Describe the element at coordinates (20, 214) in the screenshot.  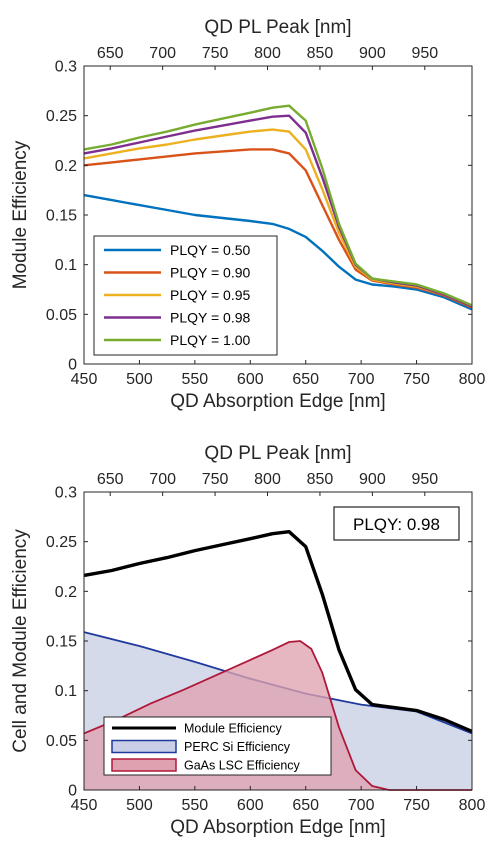
I see `y-axis-label: Module Efficiency` at that location.